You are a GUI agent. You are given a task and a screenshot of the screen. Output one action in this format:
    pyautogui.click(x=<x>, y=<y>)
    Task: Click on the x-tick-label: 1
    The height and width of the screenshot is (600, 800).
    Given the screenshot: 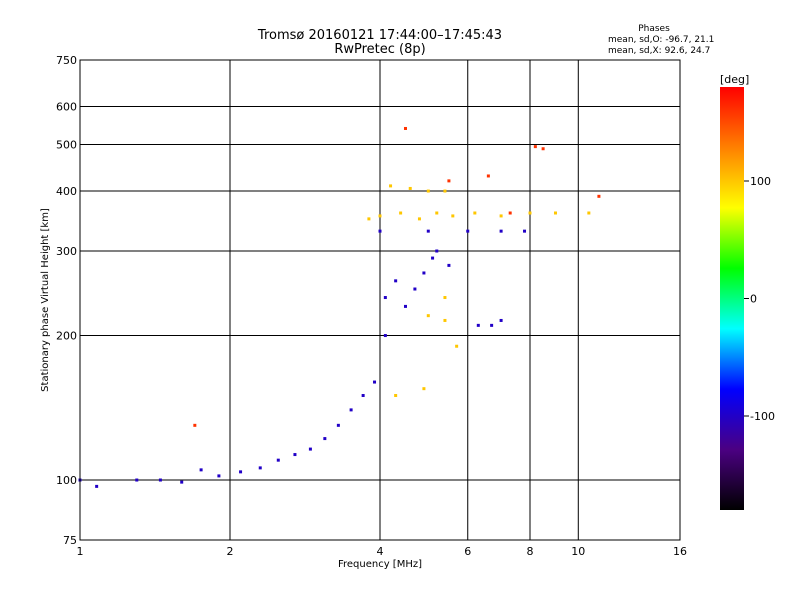 What is the action you would take?
    pyautogui.click(x=80, y=551)
    